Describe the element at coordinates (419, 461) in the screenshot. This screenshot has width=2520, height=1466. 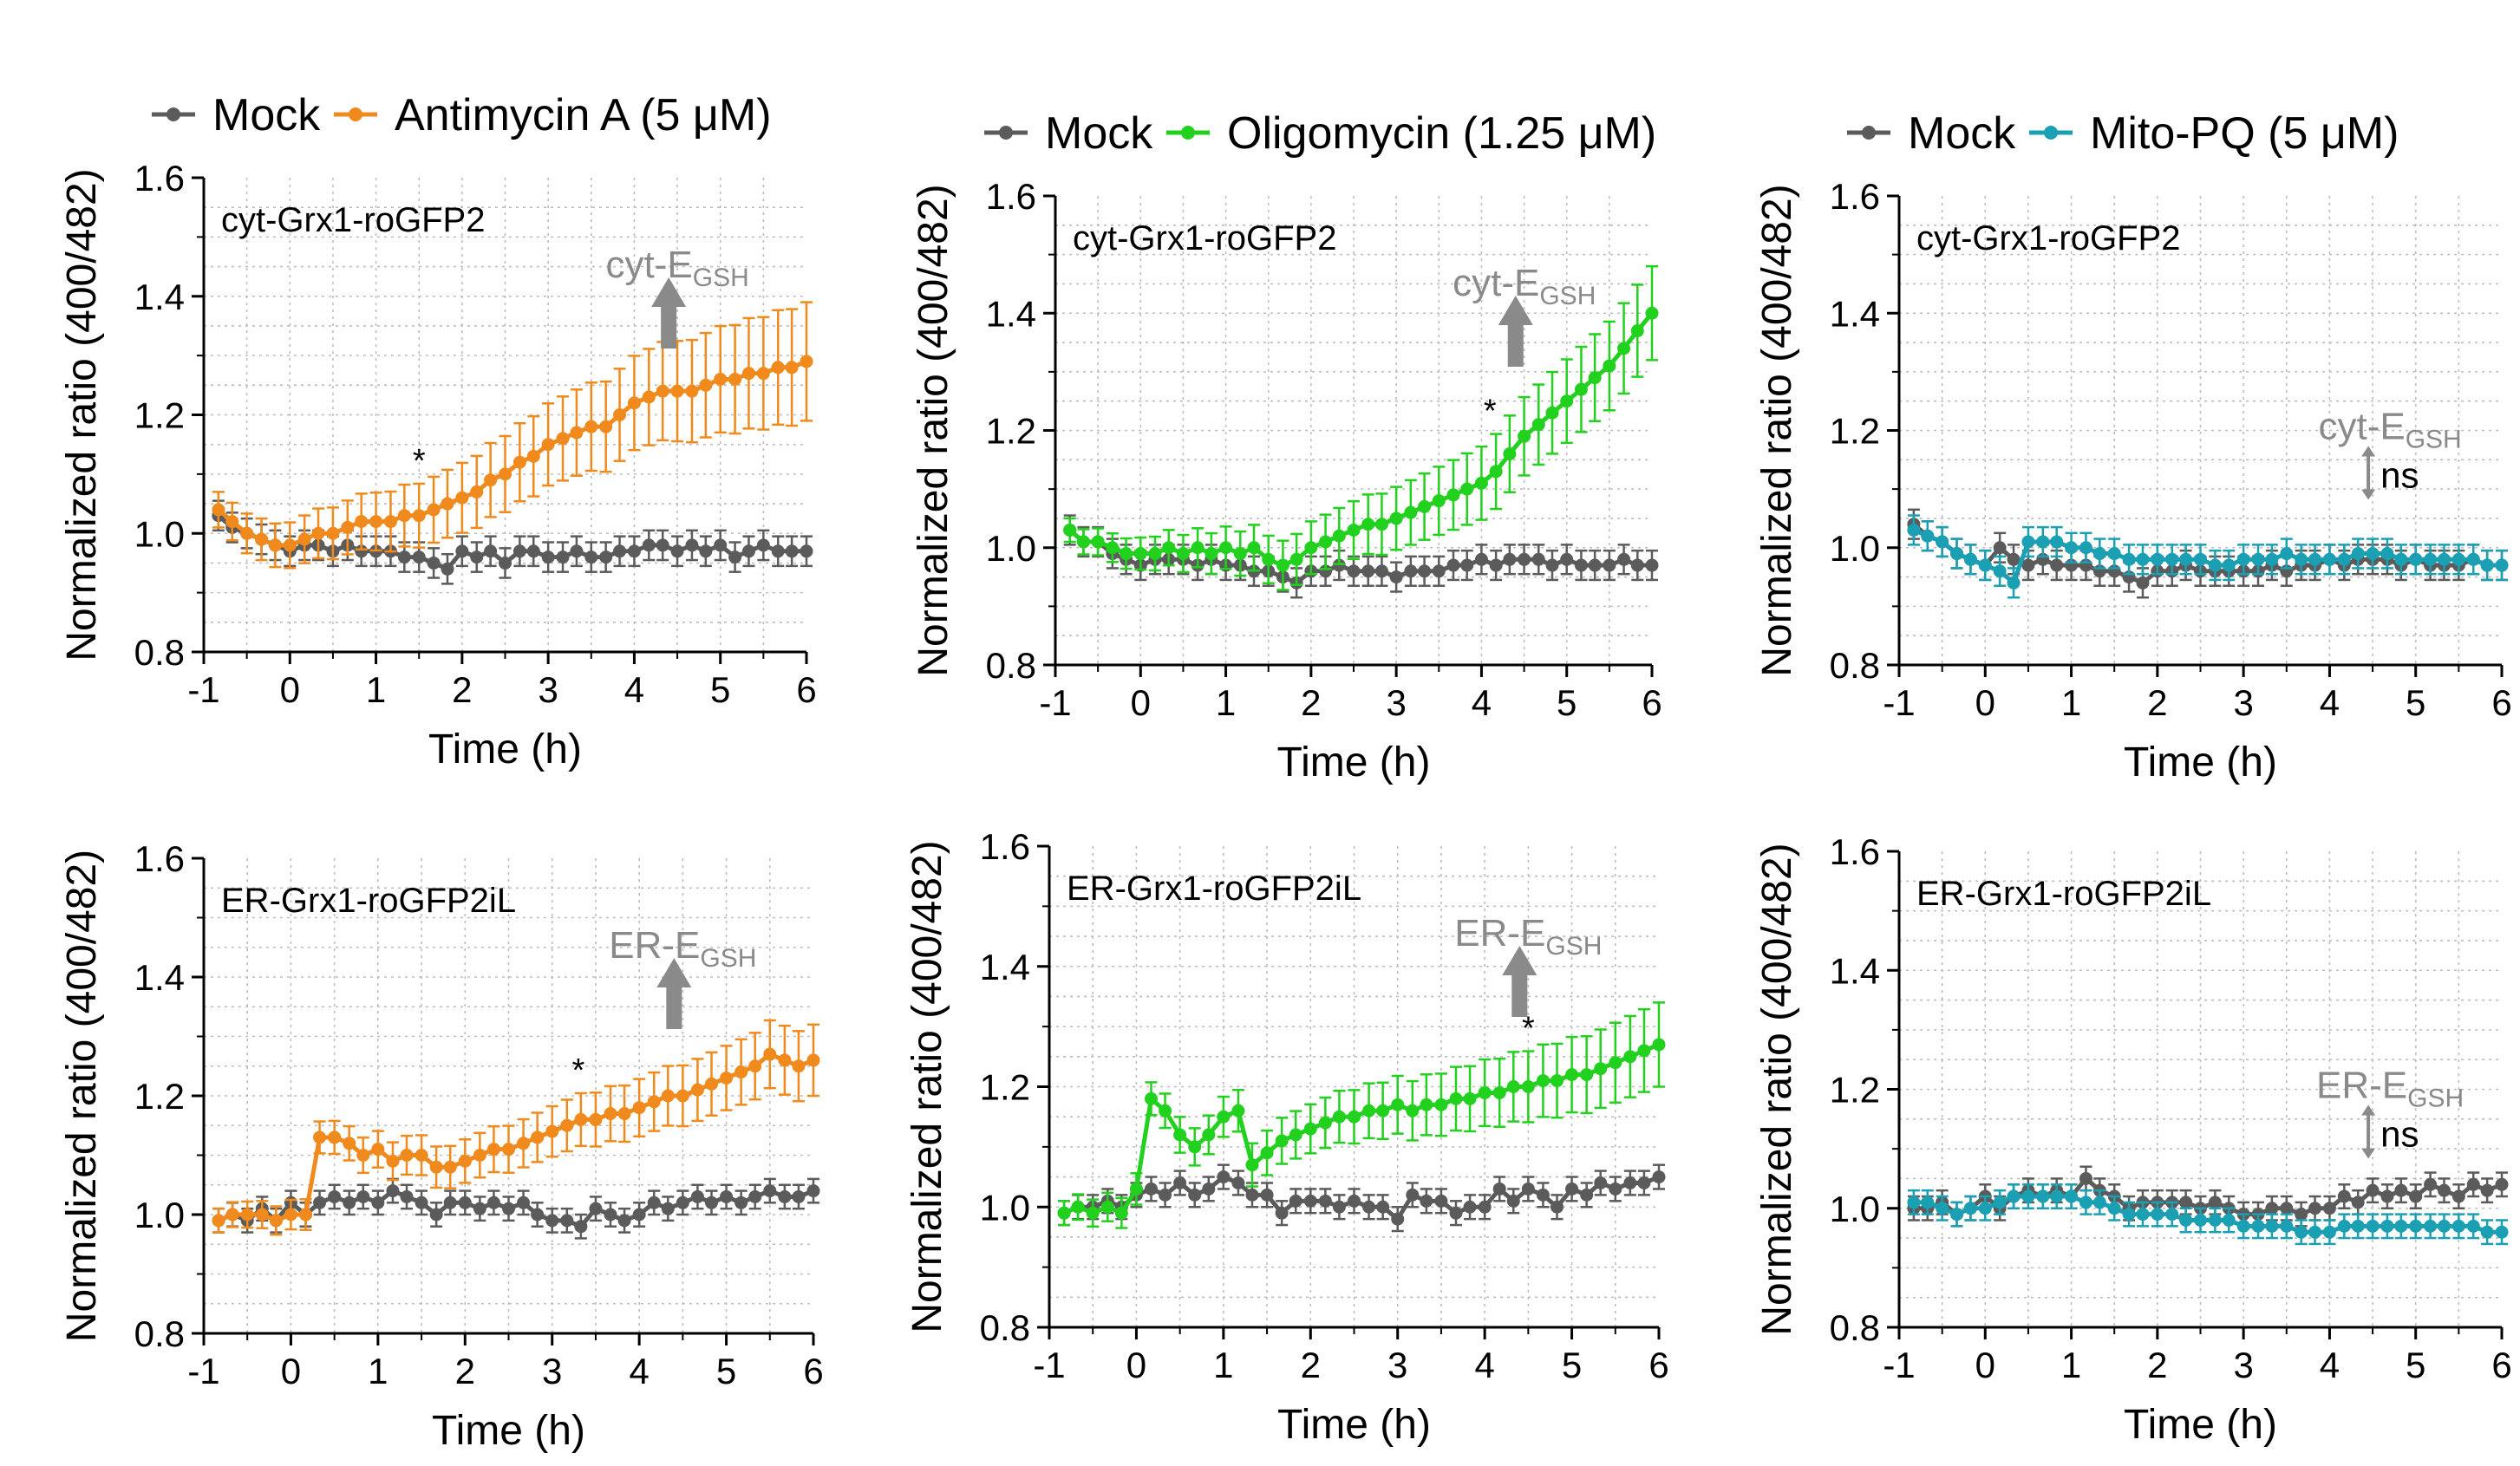
I see `significance-star: *` at that location.